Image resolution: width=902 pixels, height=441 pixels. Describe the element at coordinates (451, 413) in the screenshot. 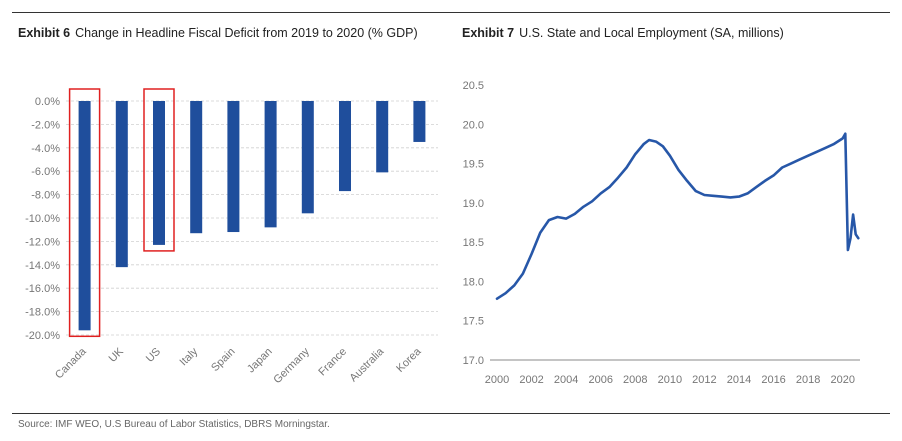

I see `bottom-rule` at that location.